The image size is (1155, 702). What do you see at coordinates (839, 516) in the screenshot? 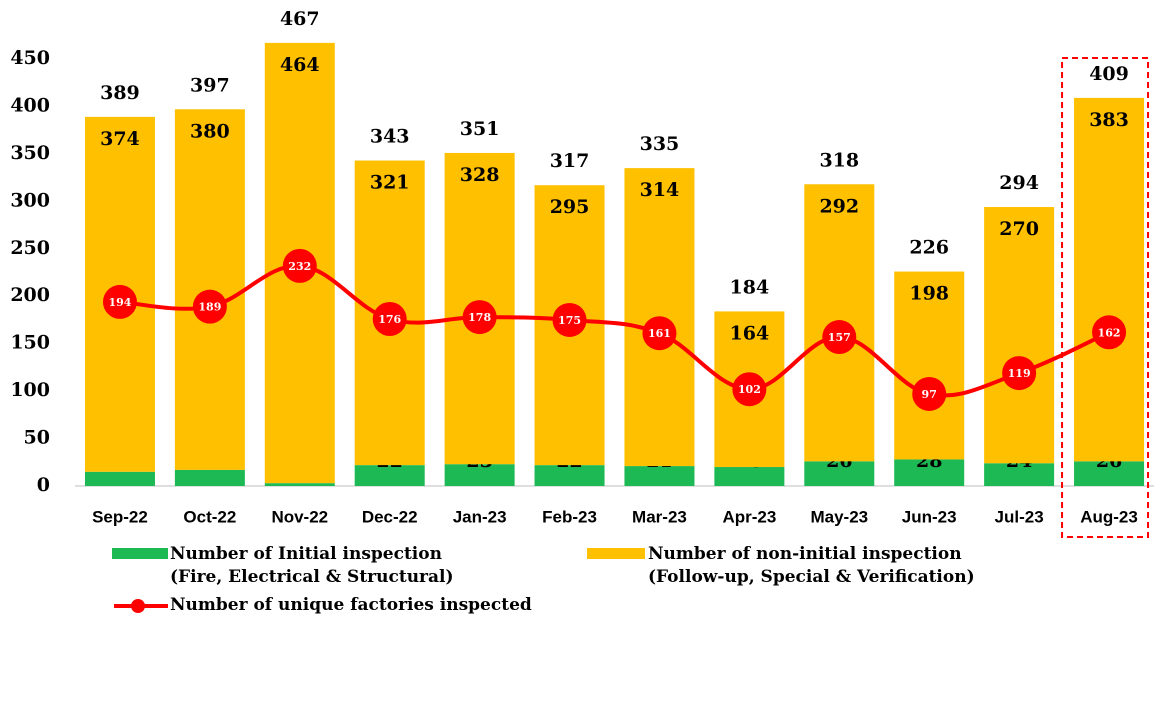
I see `x-tick-label: May-23` at bounding box center [839, 516].